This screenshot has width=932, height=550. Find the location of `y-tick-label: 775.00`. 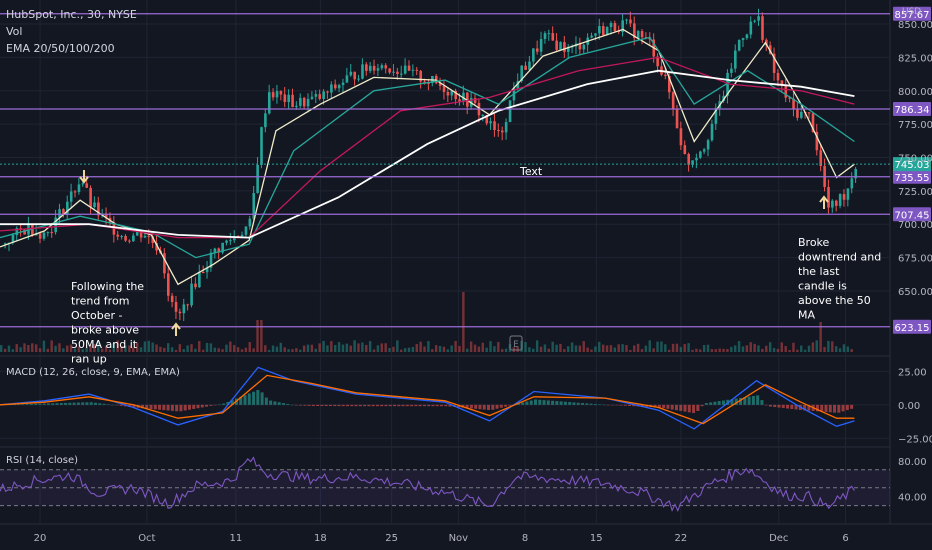

y-tick-label: 775.00 is located at coordinates (915, 125).